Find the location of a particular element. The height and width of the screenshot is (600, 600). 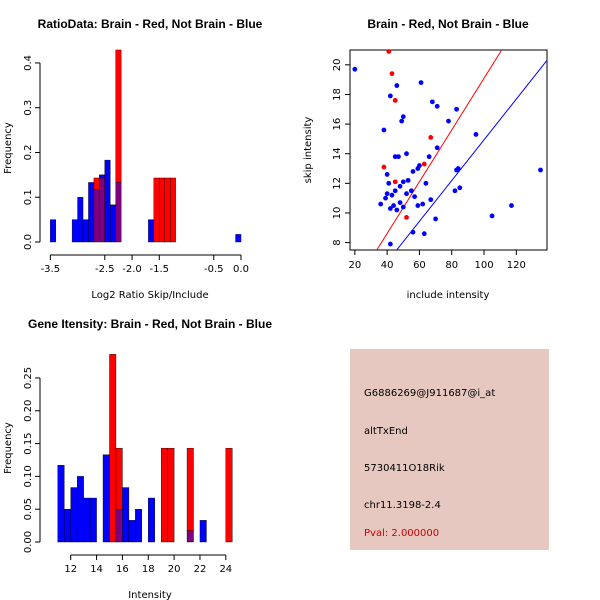

y-tick-label: 0.4 is located at coordinates (28, 63).